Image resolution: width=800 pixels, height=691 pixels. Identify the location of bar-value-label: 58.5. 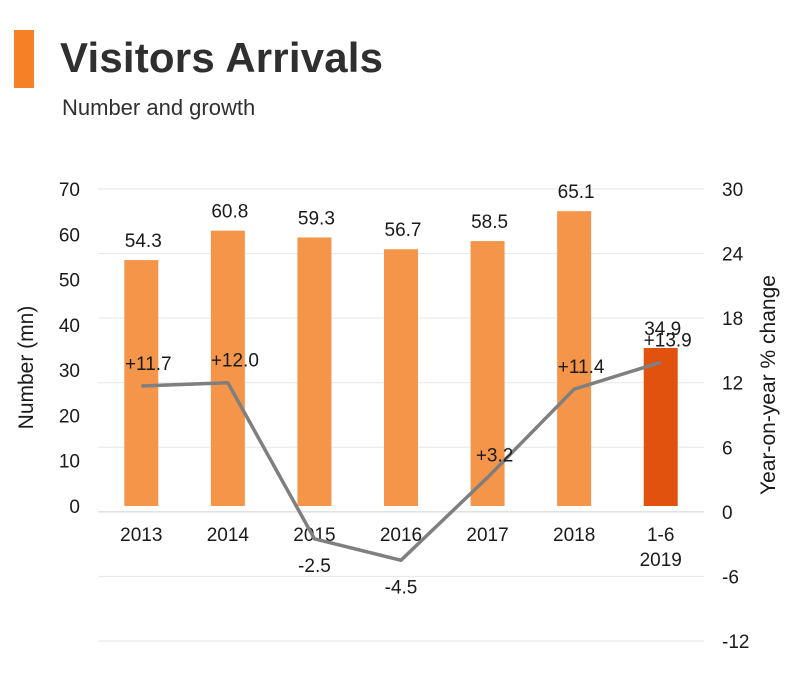
(489, 222).